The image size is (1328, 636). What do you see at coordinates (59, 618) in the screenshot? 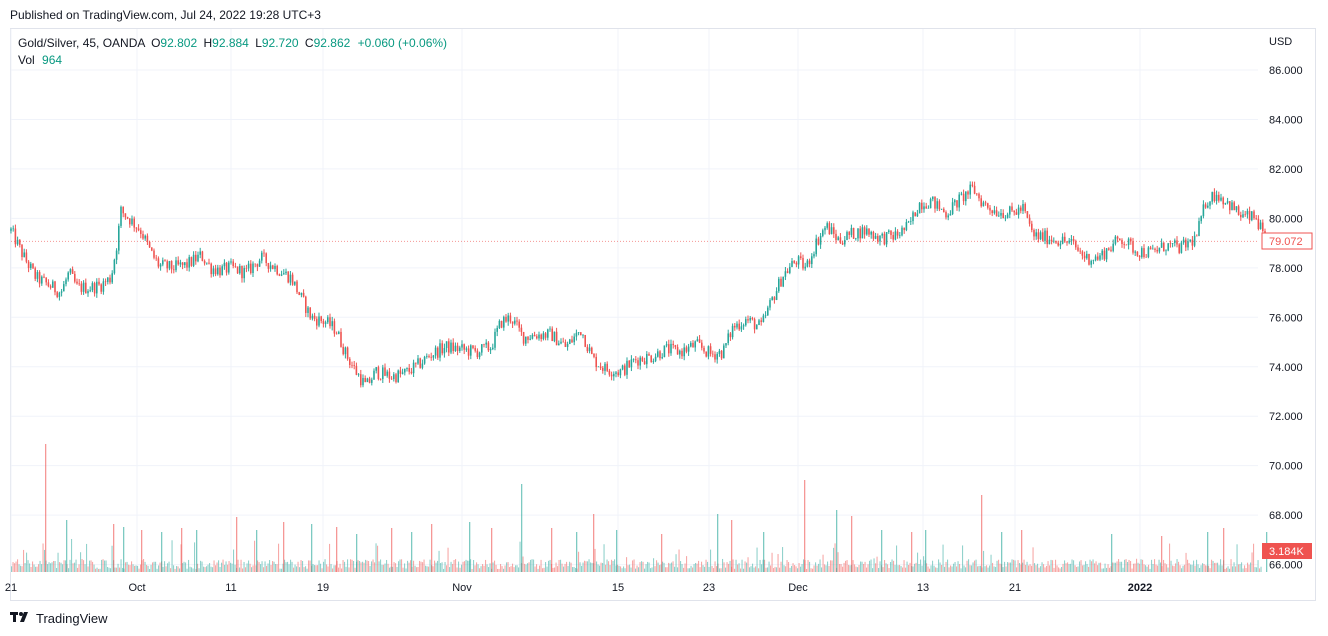
I see `footer-brand: TradingView` at bounding box center [59, 618].